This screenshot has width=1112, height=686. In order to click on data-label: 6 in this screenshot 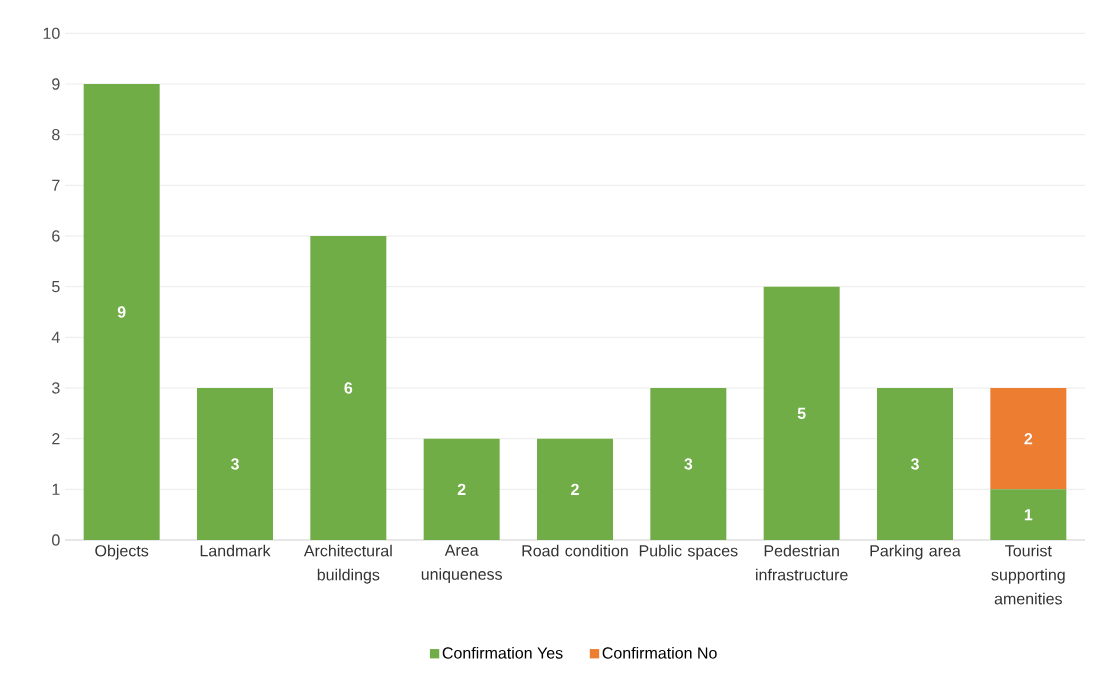, I will do `click(348, 388)`.